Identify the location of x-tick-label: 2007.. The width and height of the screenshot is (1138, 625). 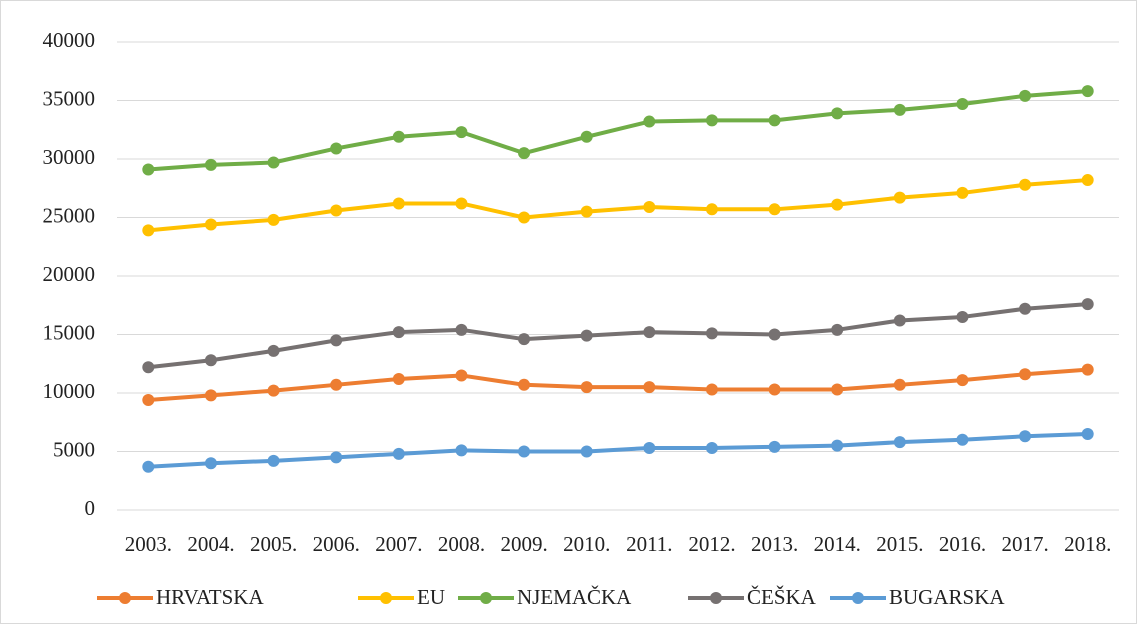
(398, 544).